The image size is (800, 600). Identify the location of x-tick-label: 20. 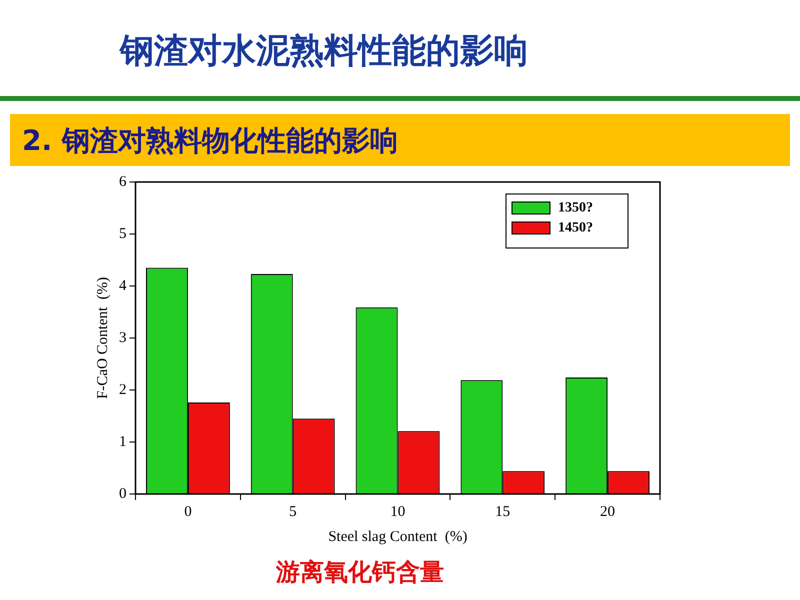
(608, 512).